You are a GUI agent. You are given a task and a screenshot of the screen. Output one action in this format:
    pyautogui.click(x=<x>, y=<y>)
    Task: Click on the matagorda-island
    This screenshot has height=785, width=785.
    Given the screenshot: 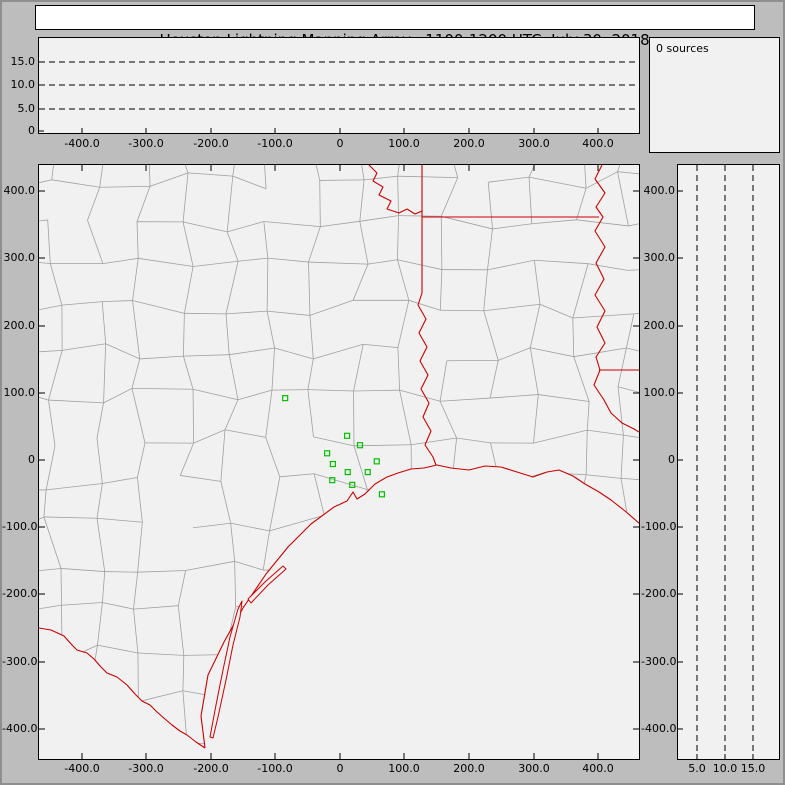 What is the action you would take?
    pyautogui.click(x=267, y=584)
    